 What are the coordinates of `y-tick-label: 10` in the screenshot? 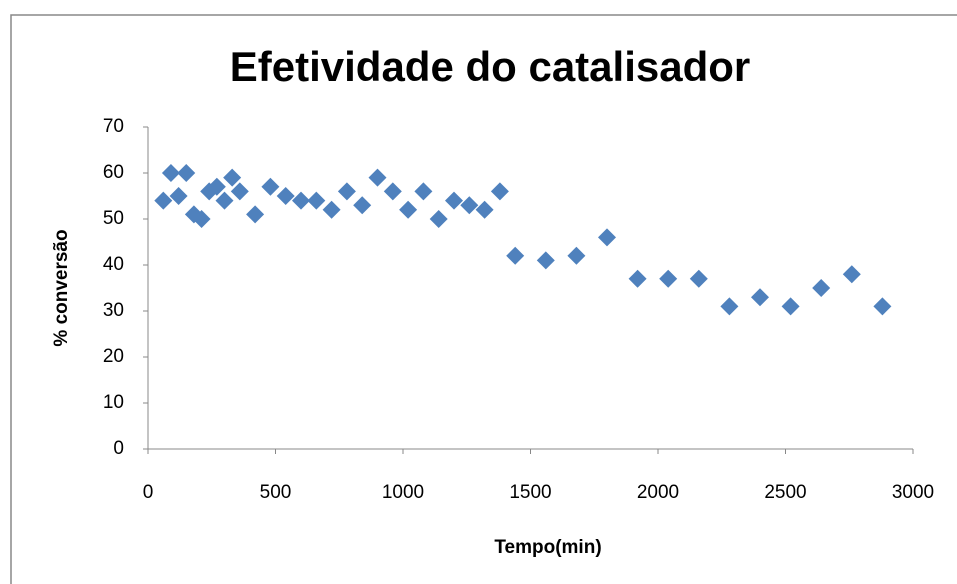 It's located at (113, 402).